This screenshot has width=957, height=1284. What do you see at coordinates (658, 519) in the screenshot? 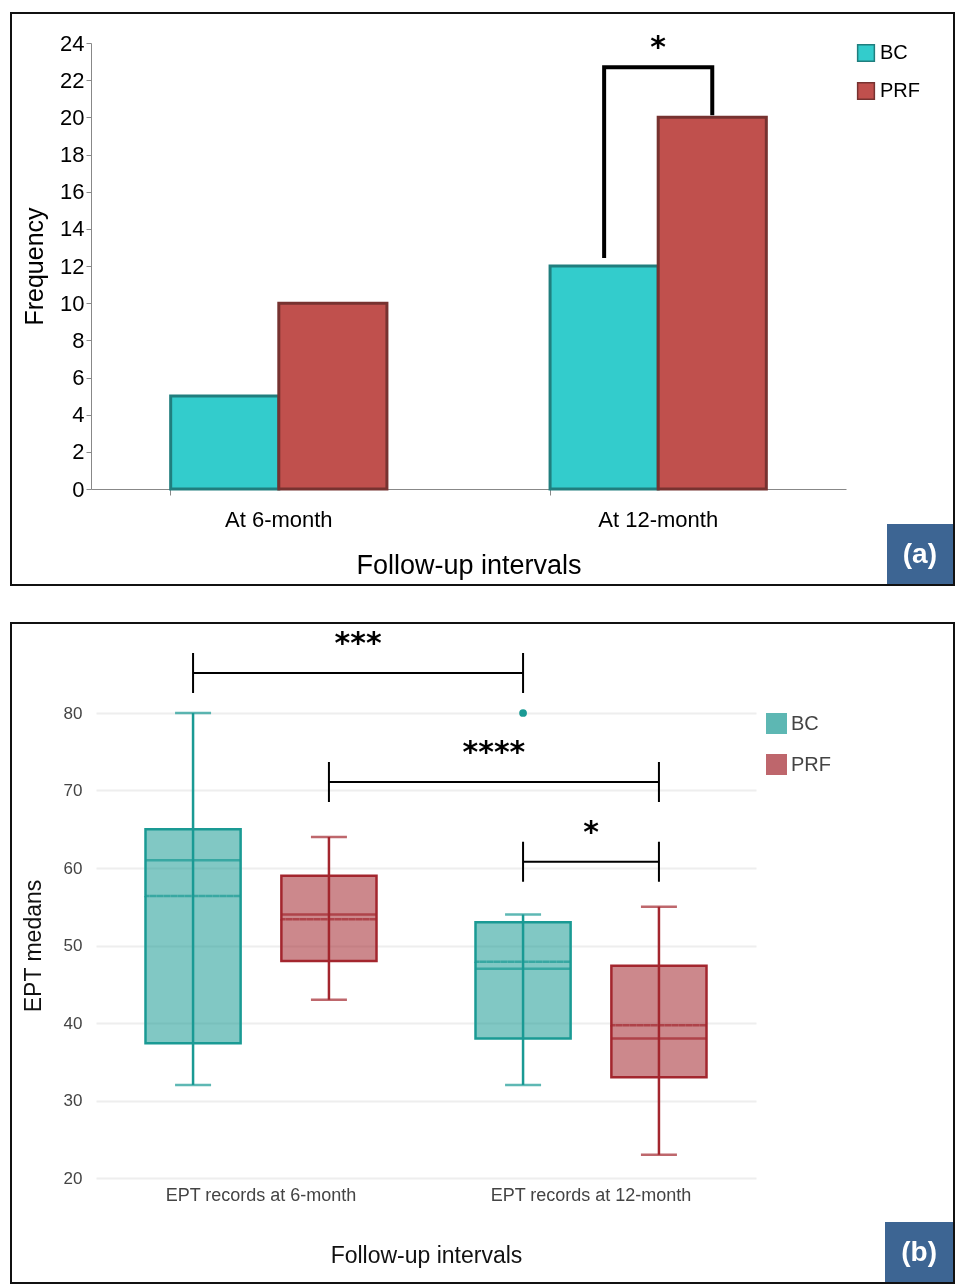
I see `x-tick-label: At 12-month` at bounding box center [658, 519].